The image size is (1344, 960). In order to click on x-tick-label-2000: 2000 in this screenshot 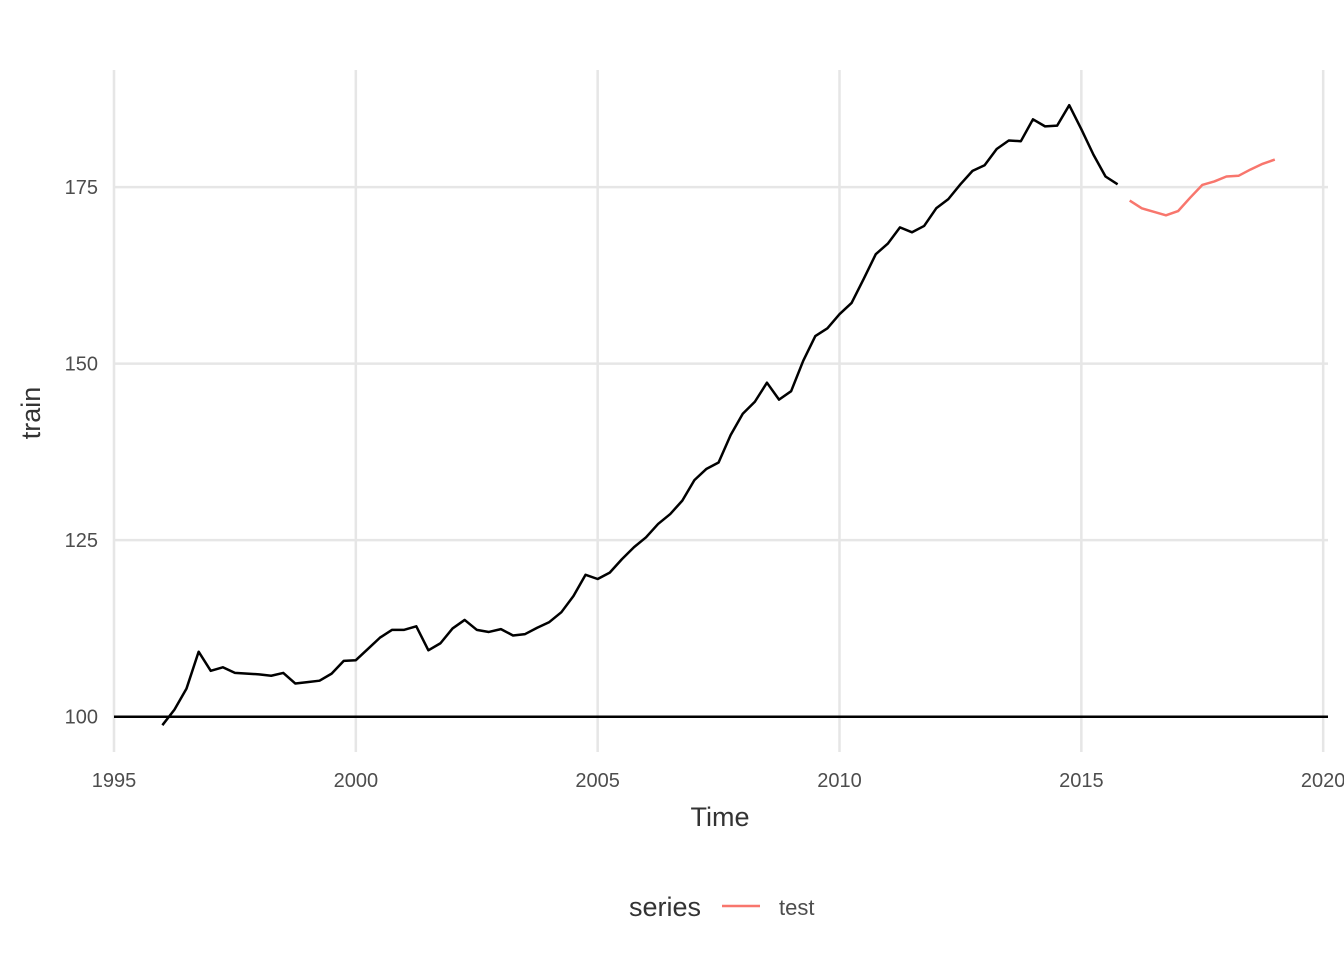, I will do `click(356, 781)`.